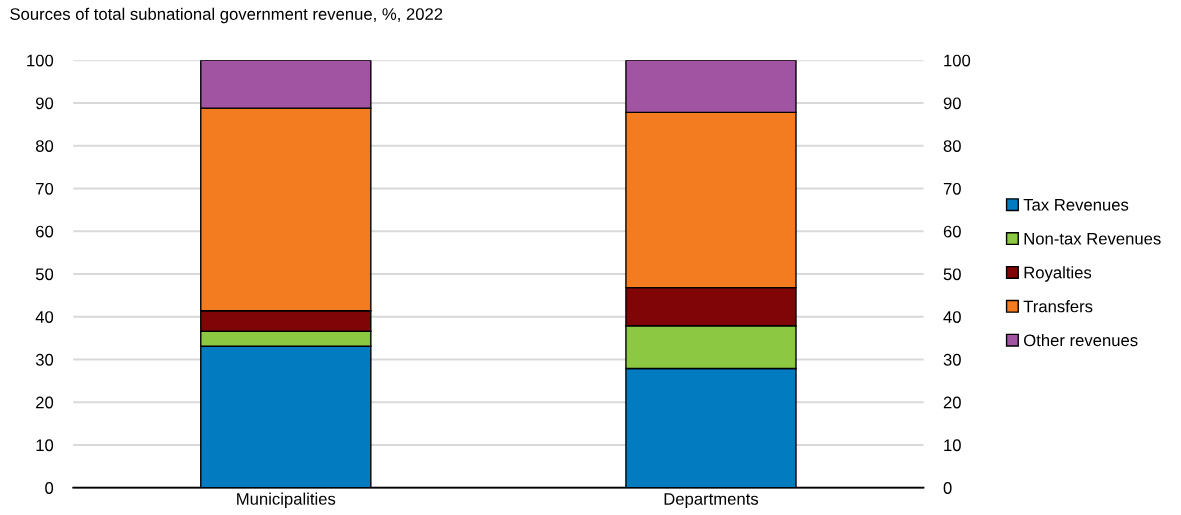 The height and width of the screenshot is (515, 1181). I want to click on legend-label: Tax Revenues, so click(1076, 205).